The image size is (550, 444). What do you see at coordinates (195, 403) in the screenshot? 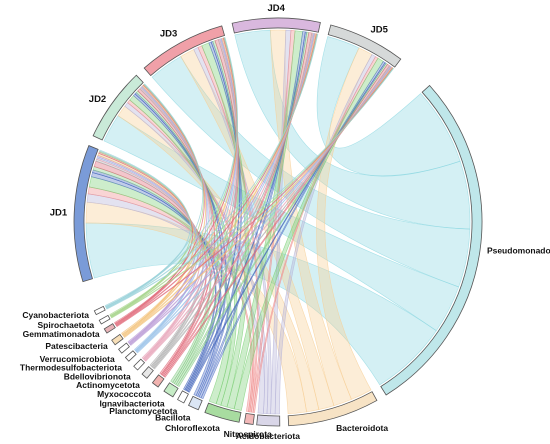
I see `sector-bacillota` at bounding box center [195, 403].